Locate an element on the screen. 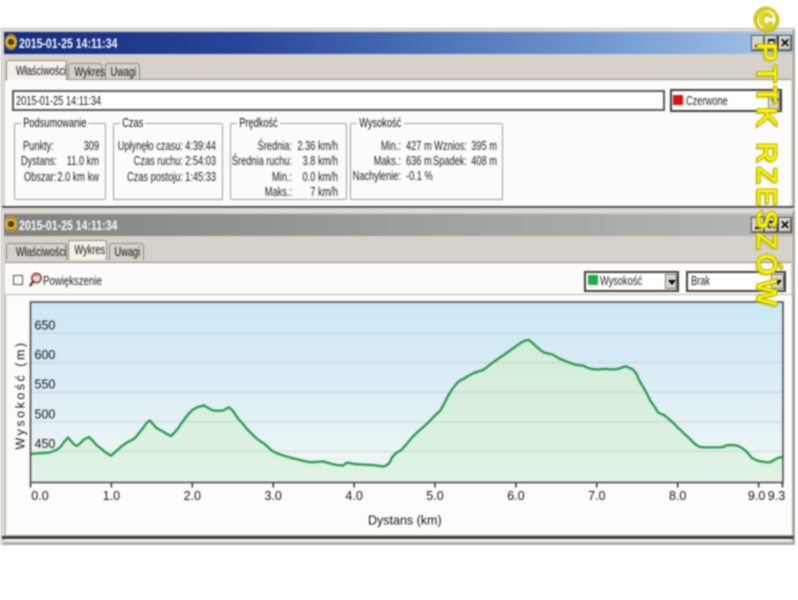  svg-text: Wysokość (m) is located at coordinates (21, 394).